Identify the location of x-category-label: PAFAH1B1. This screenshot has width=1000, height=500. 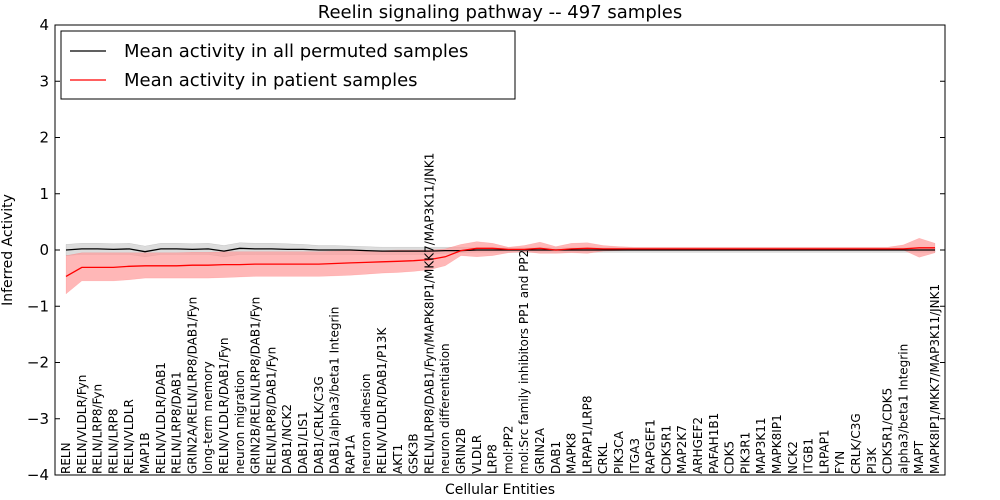
(714, 443).